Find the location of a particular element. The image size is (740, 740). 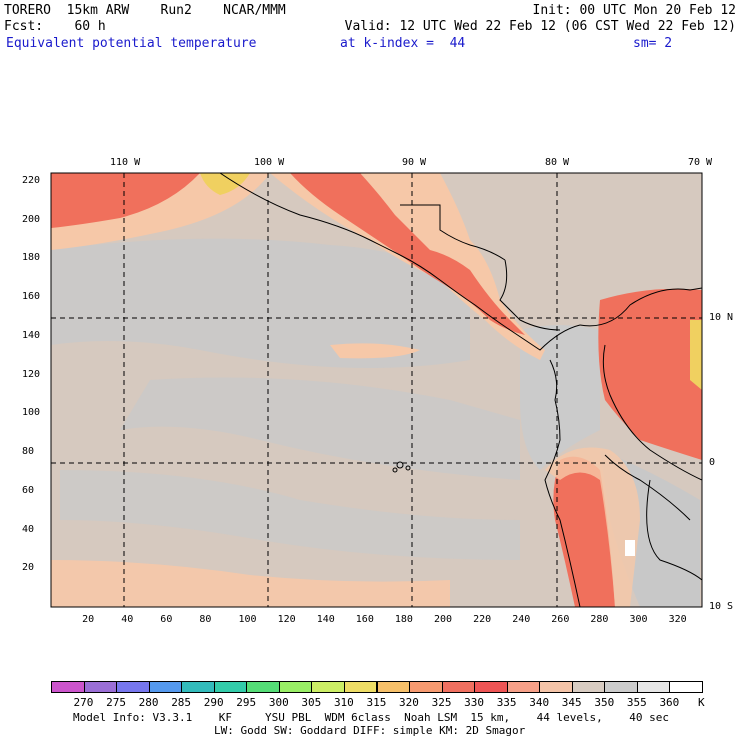

y-grid-label: 180 is located at coordinates (31, 258).